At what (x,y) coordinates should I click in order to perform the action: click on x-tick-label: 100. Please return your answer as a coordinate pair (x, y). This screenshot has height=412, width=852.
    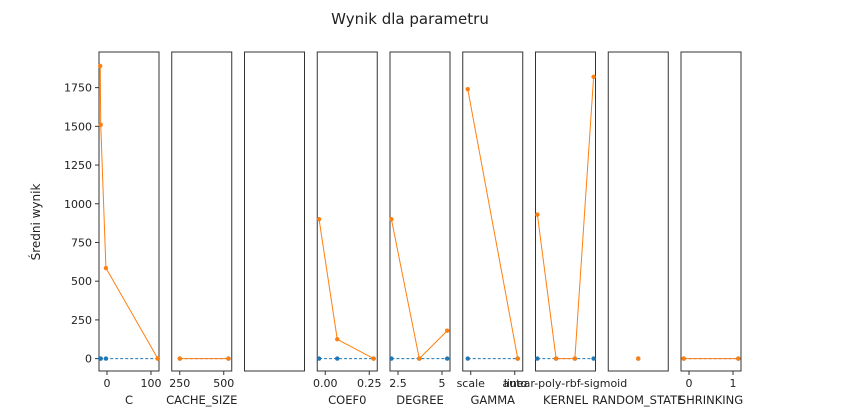
    Looking at the image, I should click on (151, 383).